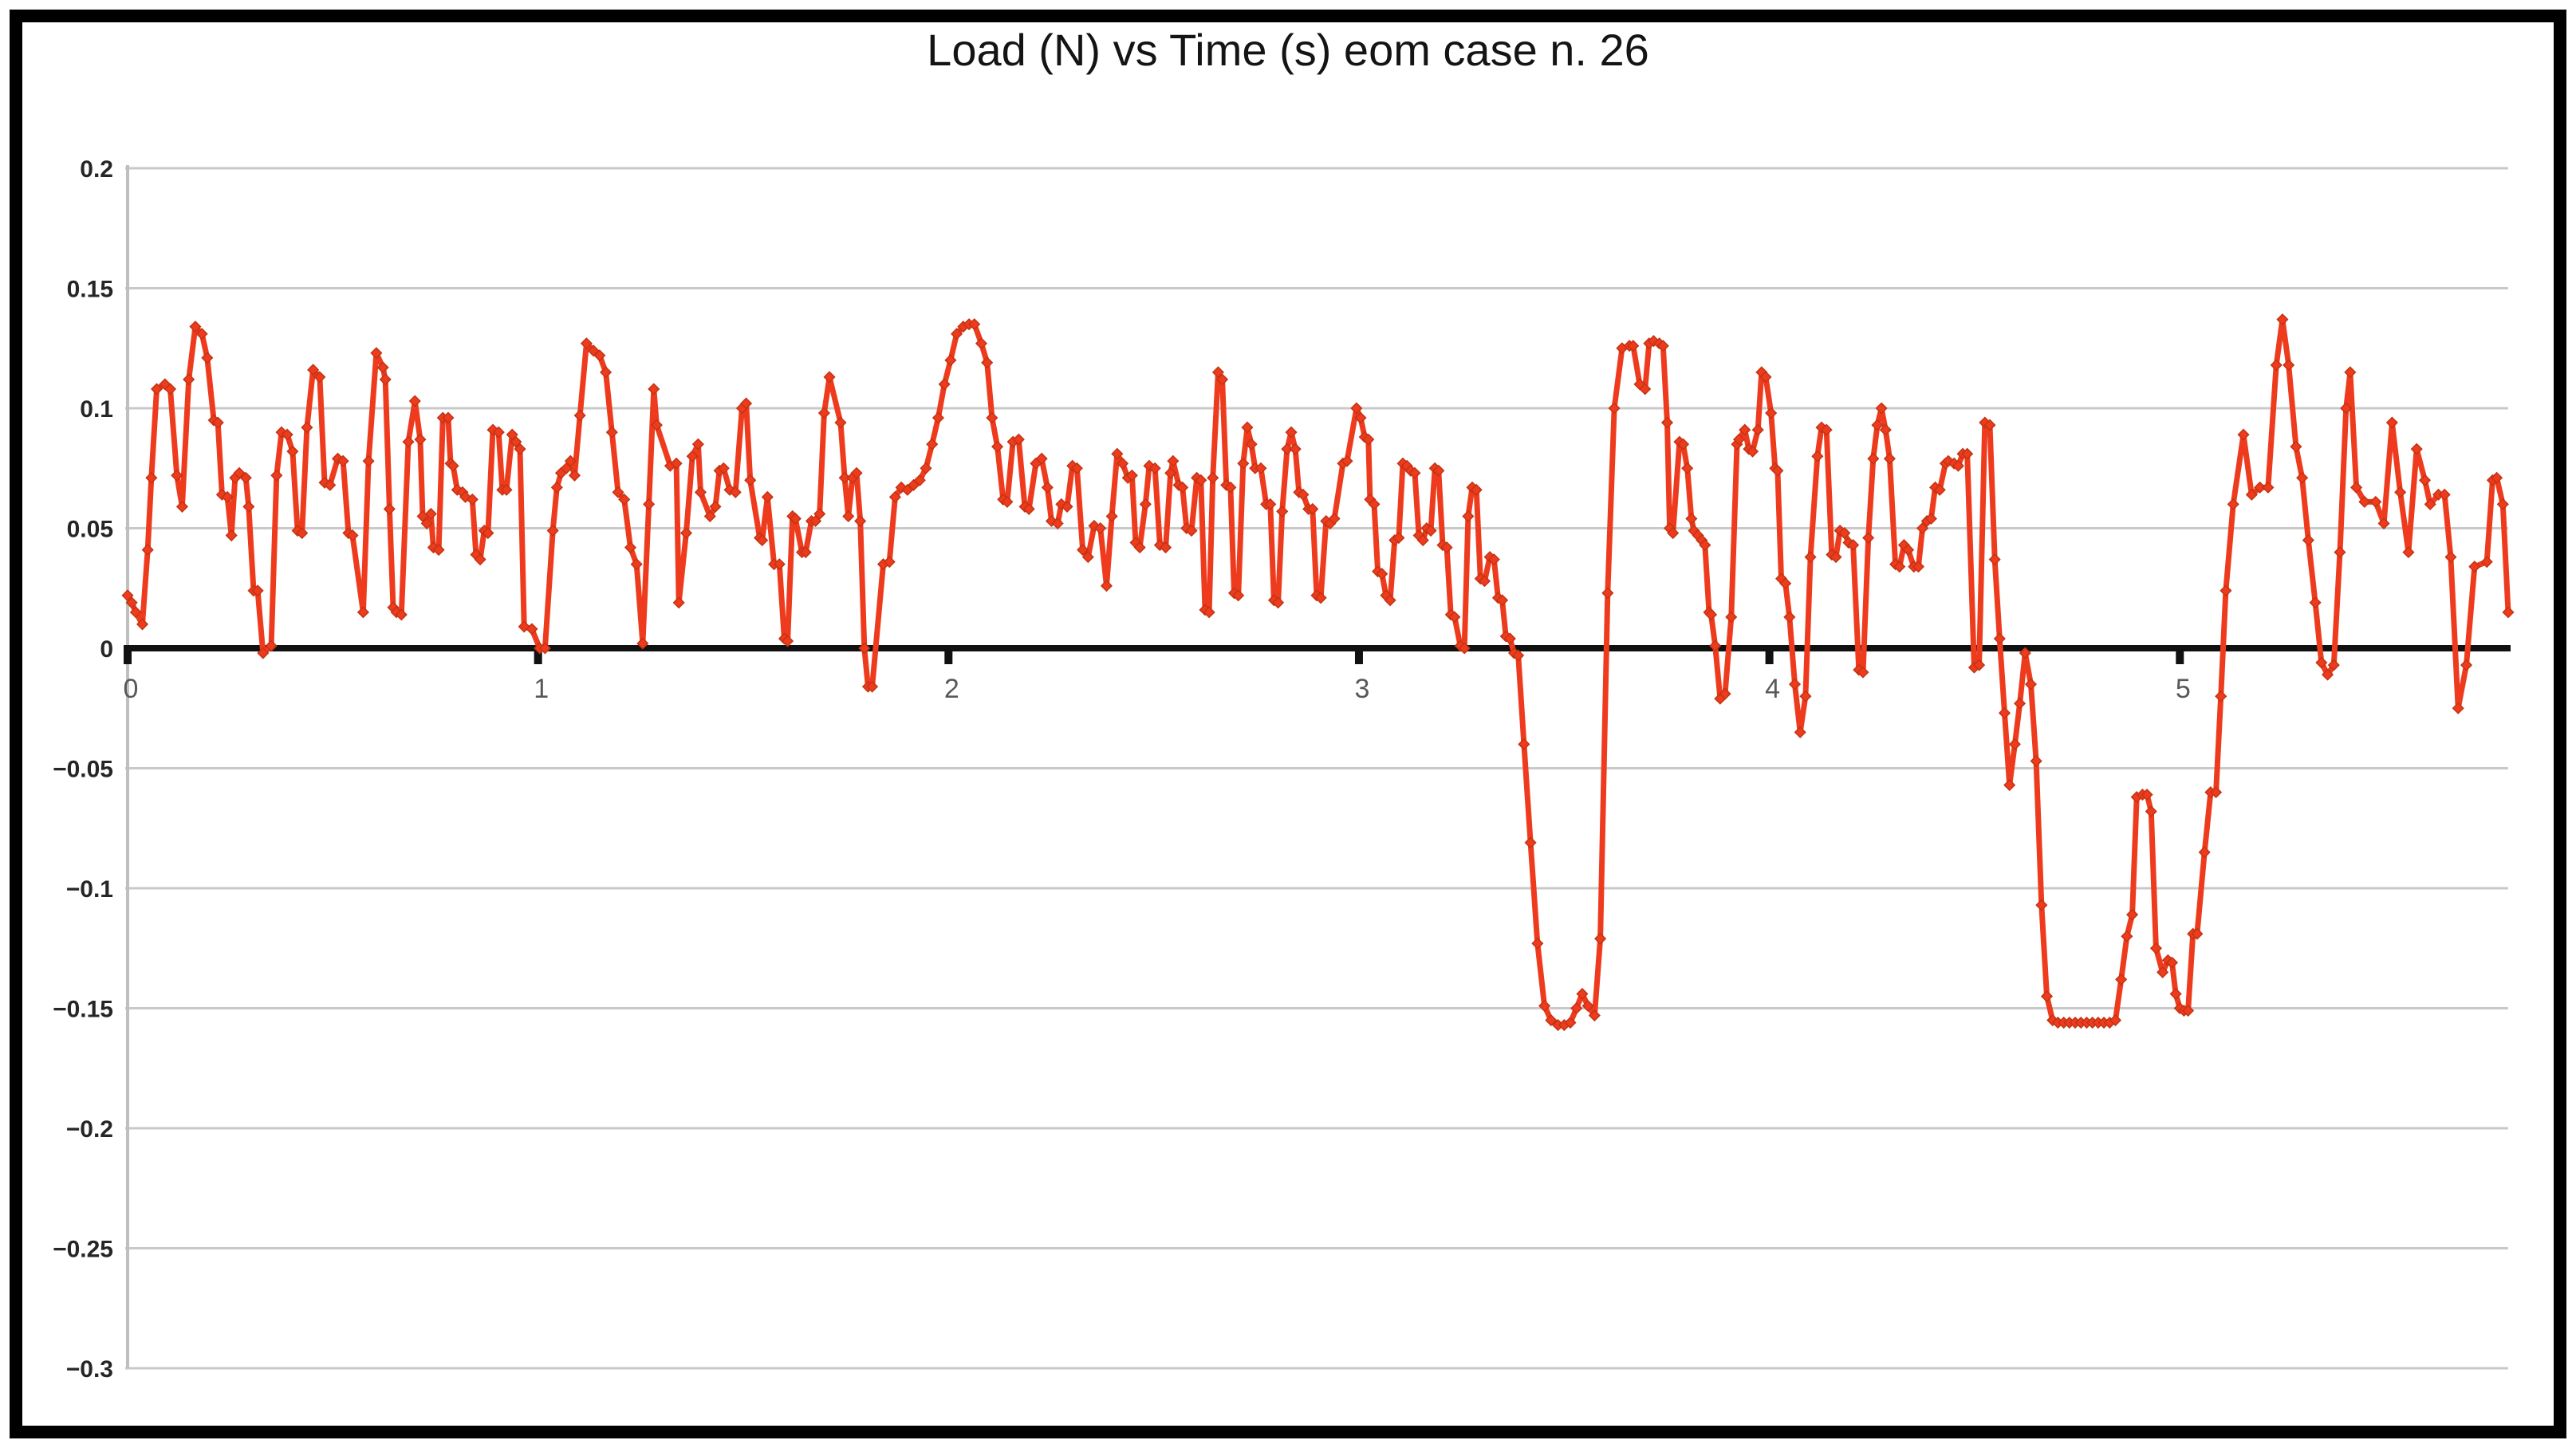 The width and height of the screenshot is (2576, 1448). Describe the element at coordinates (96, 169) in the screenshot. I see `y-tick-label: 0.2` at that location.